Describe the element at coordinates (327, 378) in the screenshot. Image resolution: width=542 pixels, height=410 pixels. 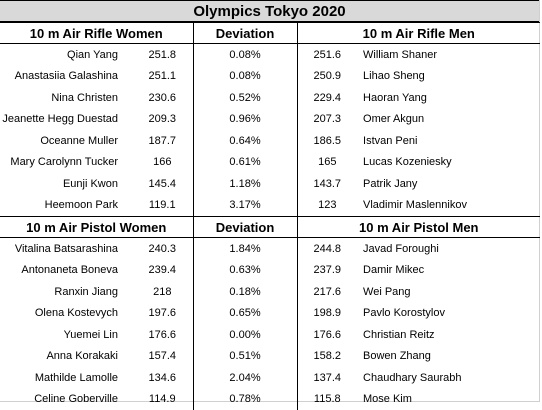
I see `men-score-cell: 137.4` at that location.